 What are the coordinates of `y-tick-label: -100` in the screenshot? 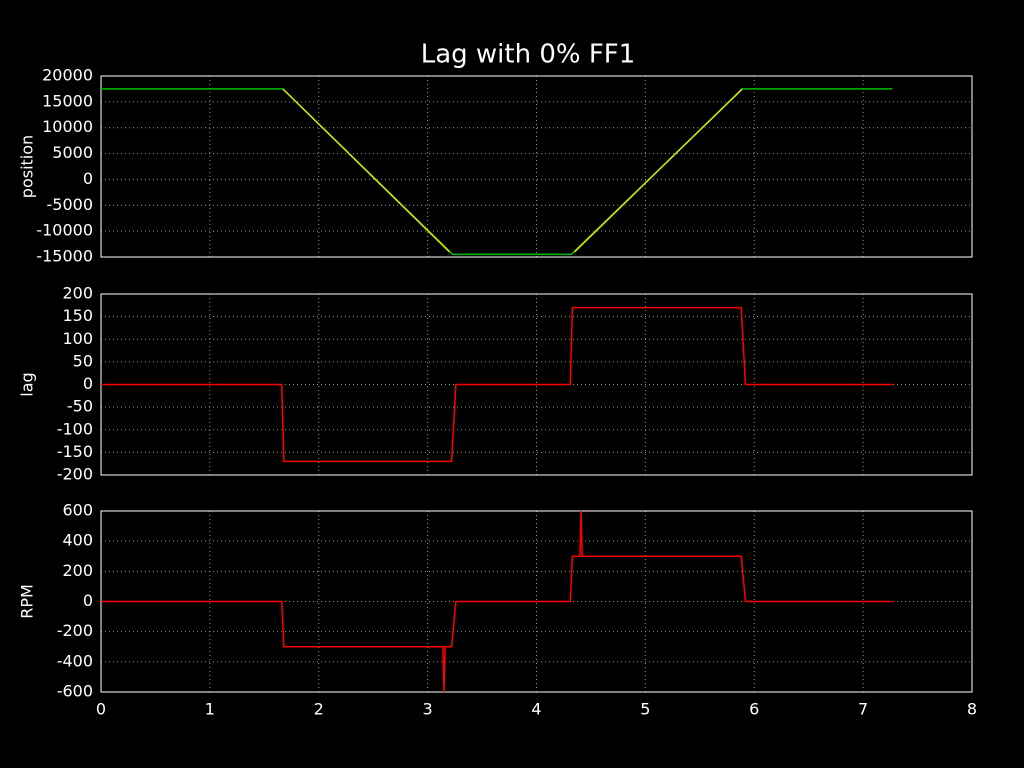 It's located at (75, 428).